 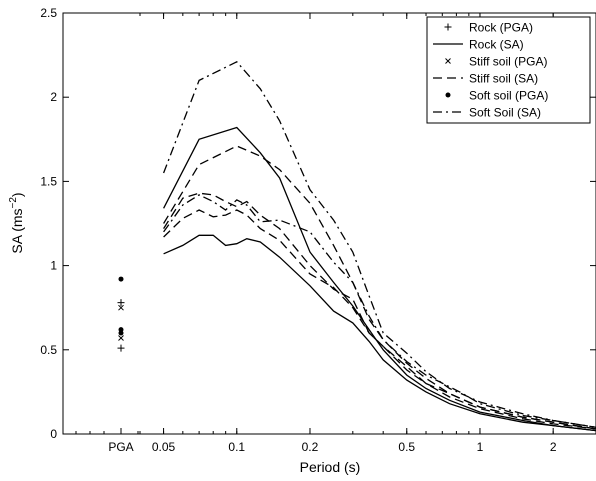 I want to click on legend-entry-4: Soft soil (PGA), so click(x=496, y=96).